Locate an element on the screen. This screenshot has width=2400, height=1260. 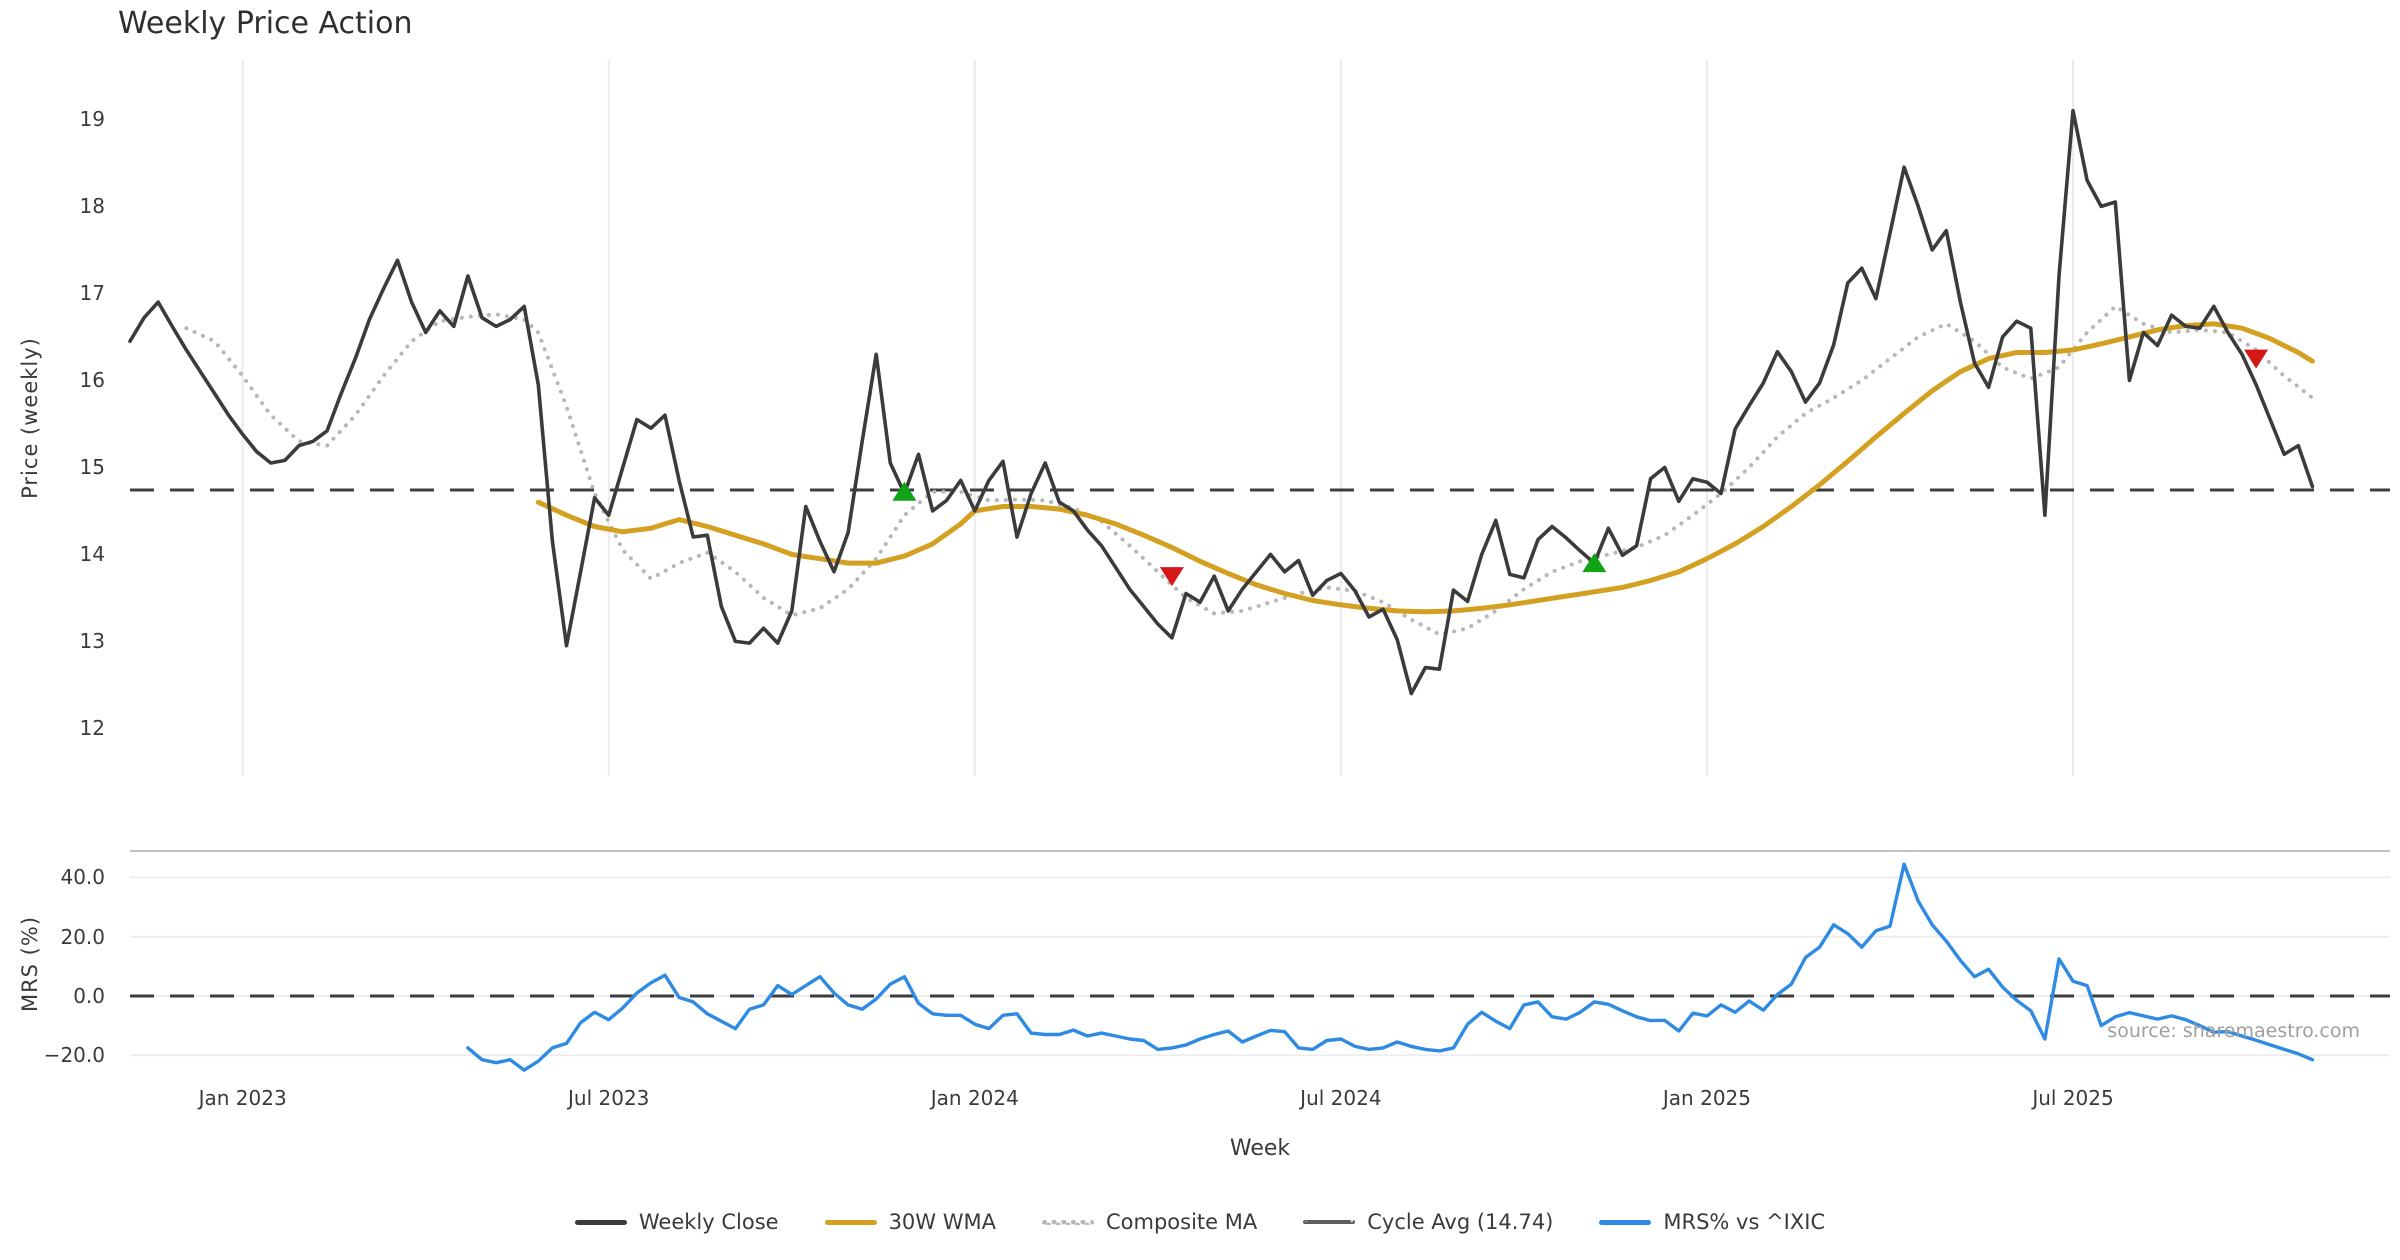
x-tick: Jan 2025 is located at coordinates (1706, 1098).